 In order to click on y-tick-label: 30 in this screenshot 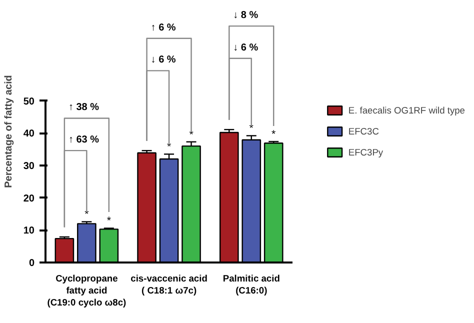, I will do `click(29, 166)`.